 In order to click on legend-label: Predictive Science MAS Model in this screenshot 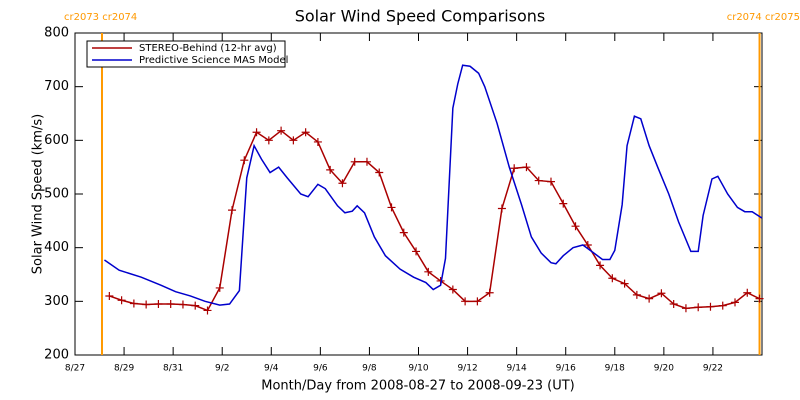, I will do `click(213, 60)`.